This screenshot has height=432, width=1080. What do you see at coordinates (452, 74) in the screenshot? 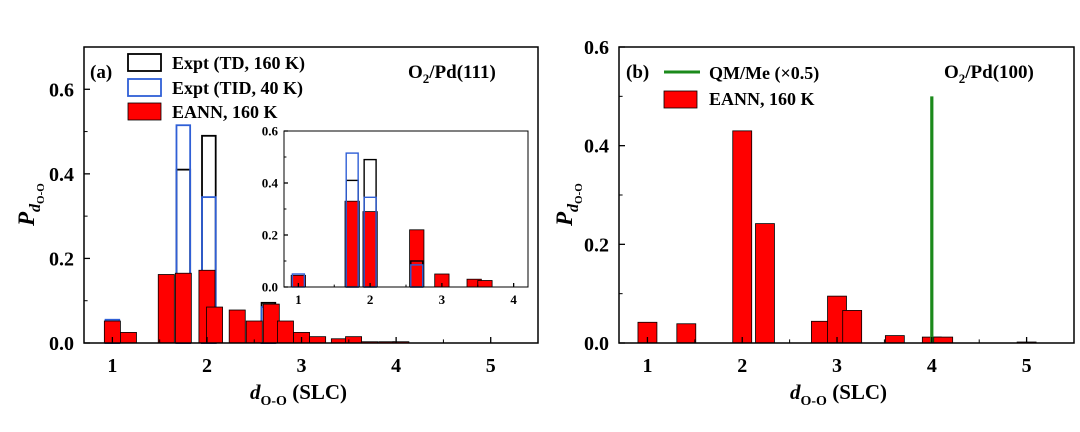
I see `panel-a-system-label: O2/Pd(111)` at bounding box center [452, 74].